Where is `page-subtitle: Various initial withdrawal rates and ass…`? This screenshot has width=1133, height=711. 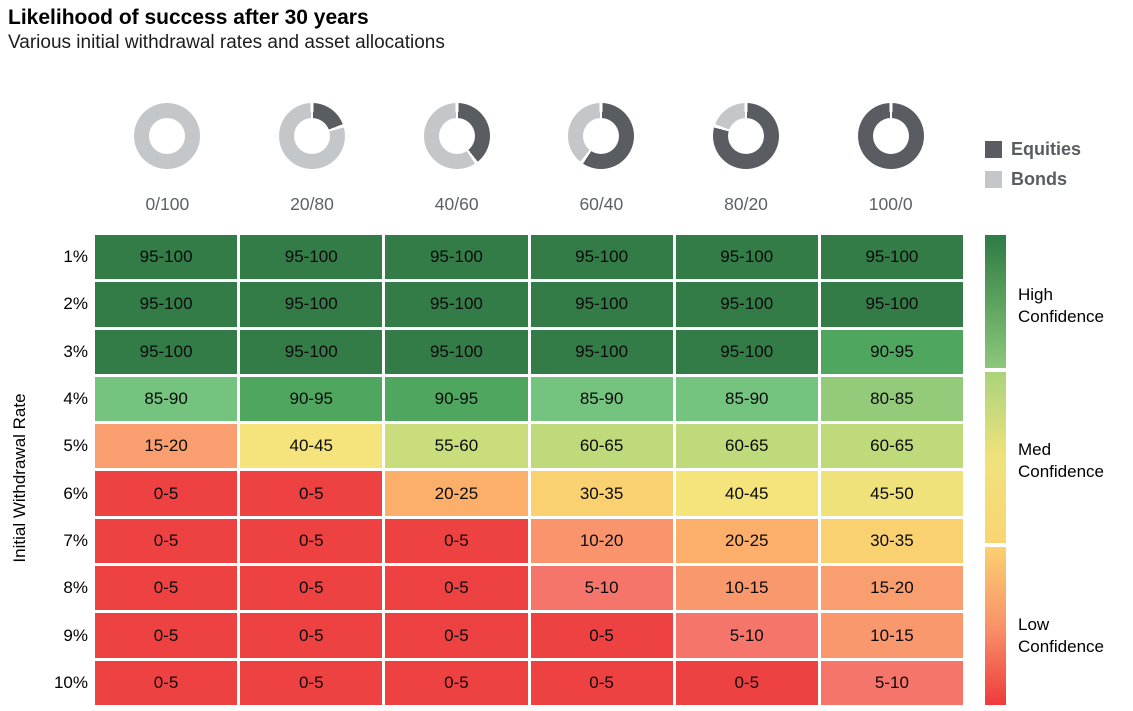
page-subtitle: Various initial withdrawal rates and ass… is located at coordinates (226, 42).